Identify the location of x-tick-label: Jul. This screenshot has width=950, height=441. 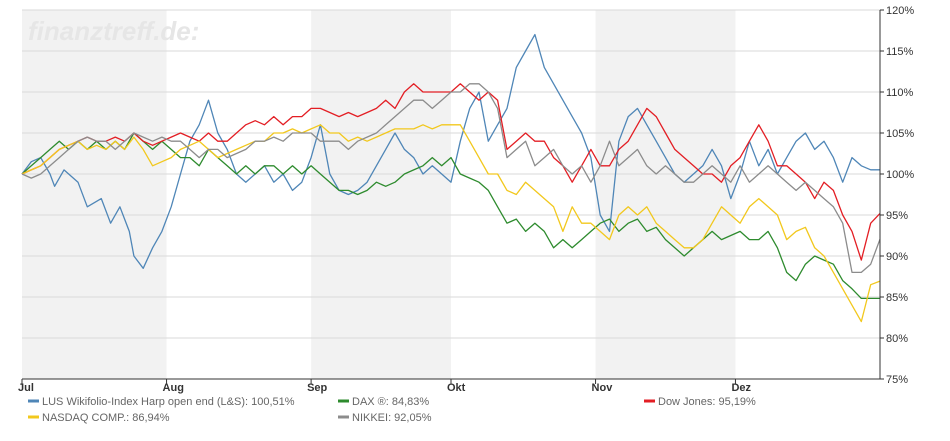
(26, 388).